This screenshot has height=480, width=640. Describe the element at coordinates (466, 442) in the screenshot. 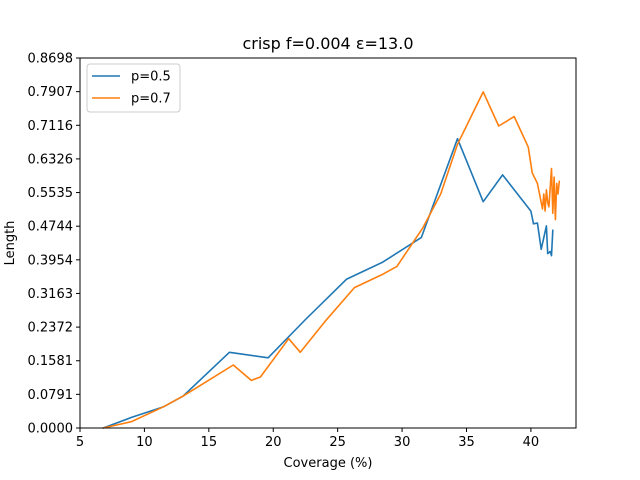

I see `x-tick-label: 35` at that location.